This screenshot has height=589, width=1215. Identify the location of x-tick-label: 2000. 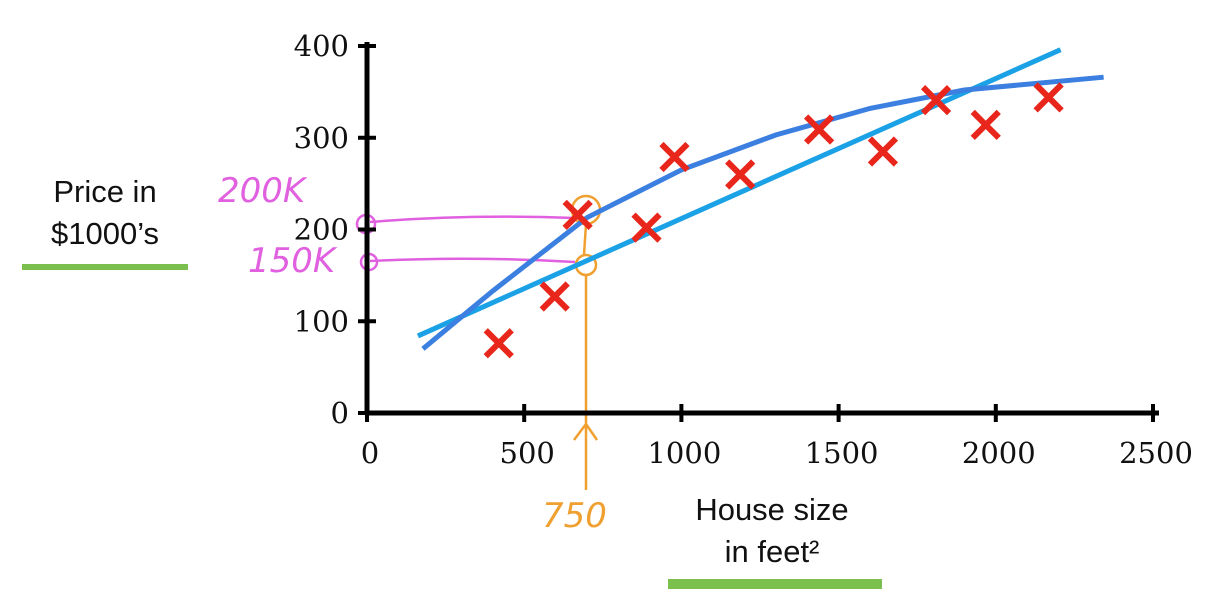
(999, 453).